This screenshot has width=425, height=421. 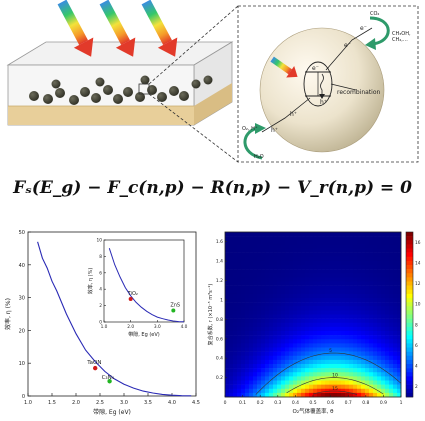 What do you see at coordinates (335, 392) in the screenshot?
I see `contour-line` at bounding box center [335, 392].